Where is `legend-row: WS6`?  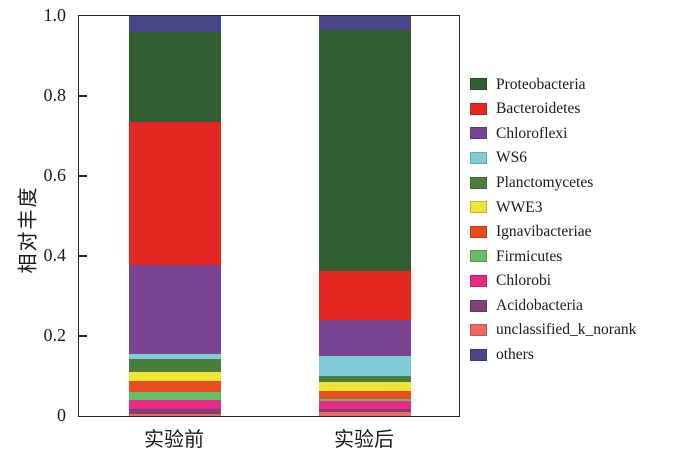 legend-row: WS6 is located at coordinates (553, 158).